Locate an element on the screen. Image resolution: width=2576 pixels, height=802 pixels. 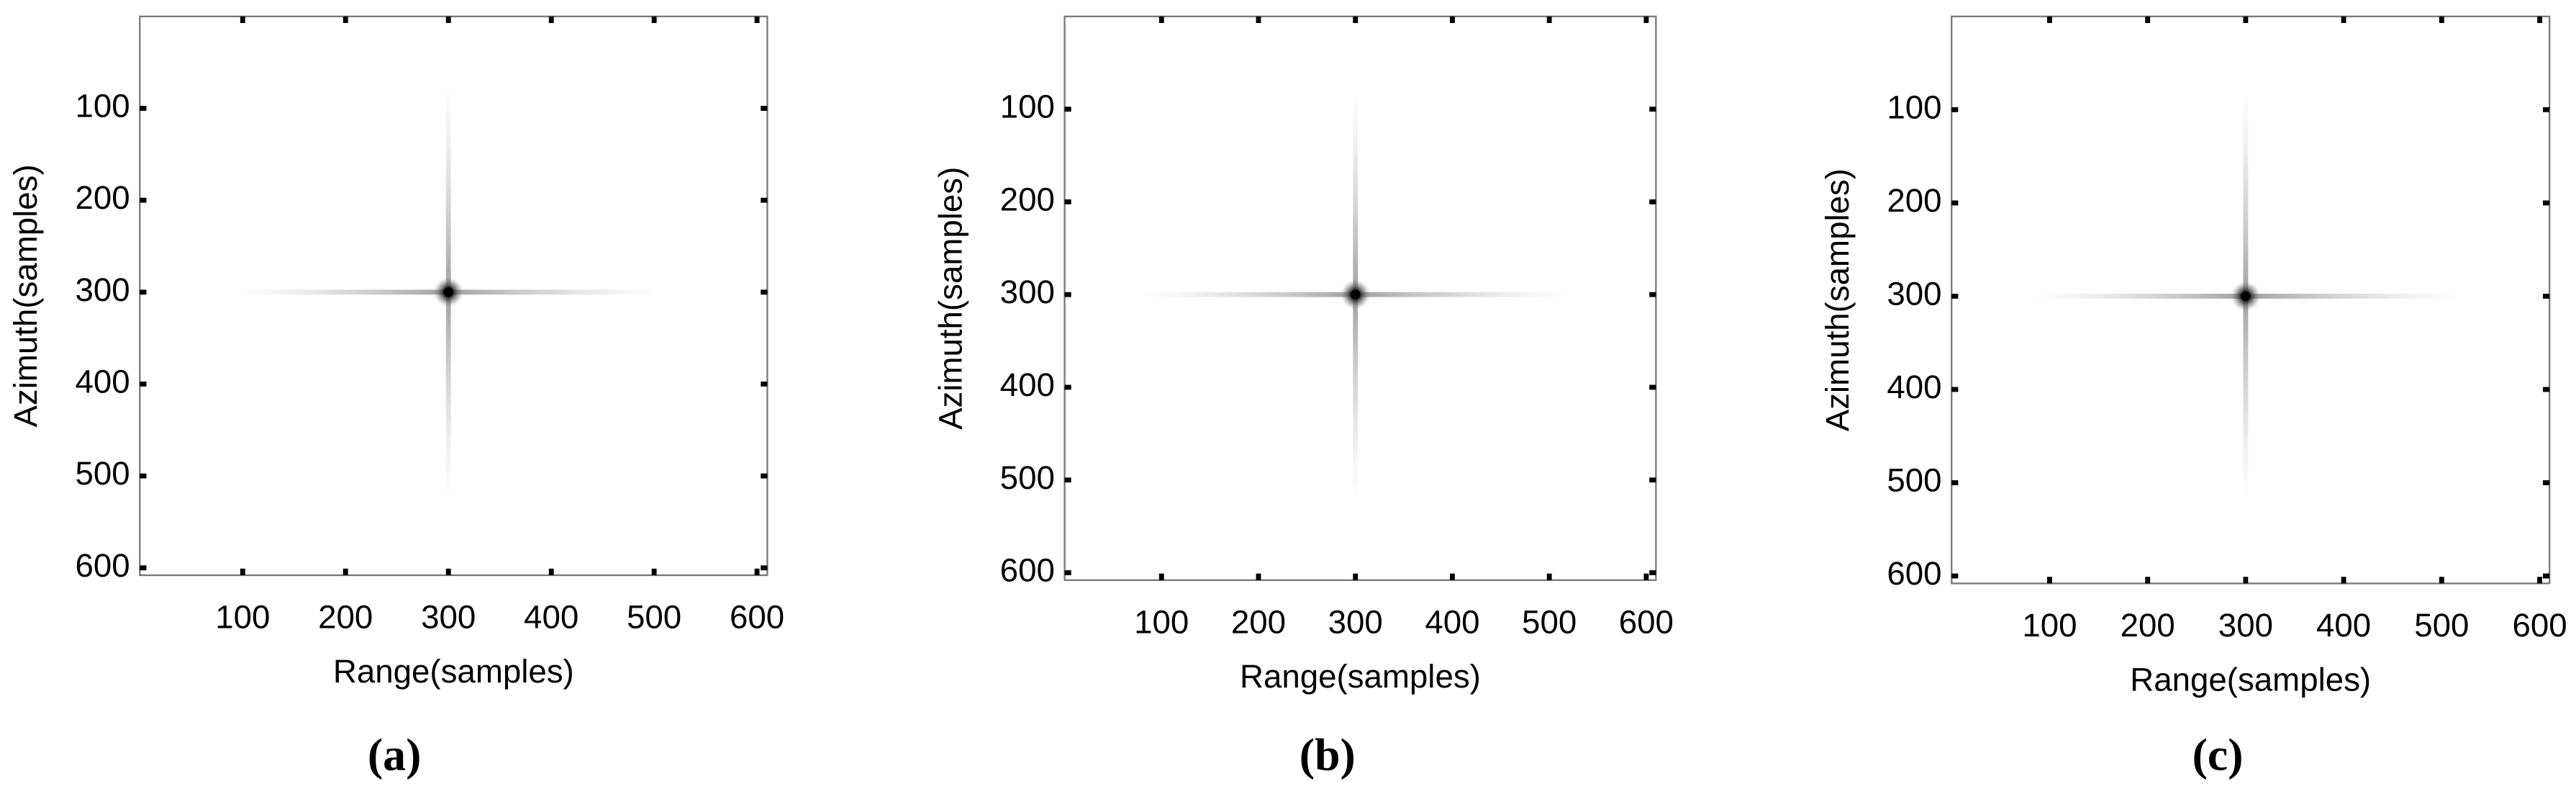
caption: (c) is located at coordinates (2218, 754).